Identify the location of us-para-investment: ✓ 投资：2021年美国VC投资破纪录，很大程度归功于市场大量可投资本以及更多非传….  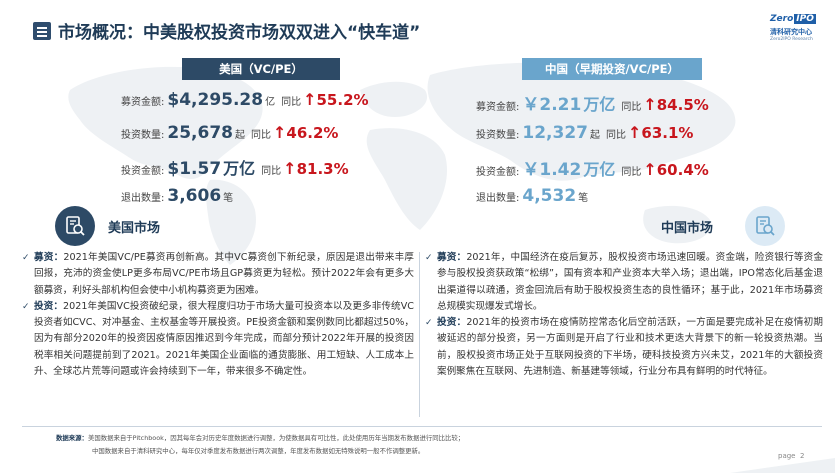
(218, 339).